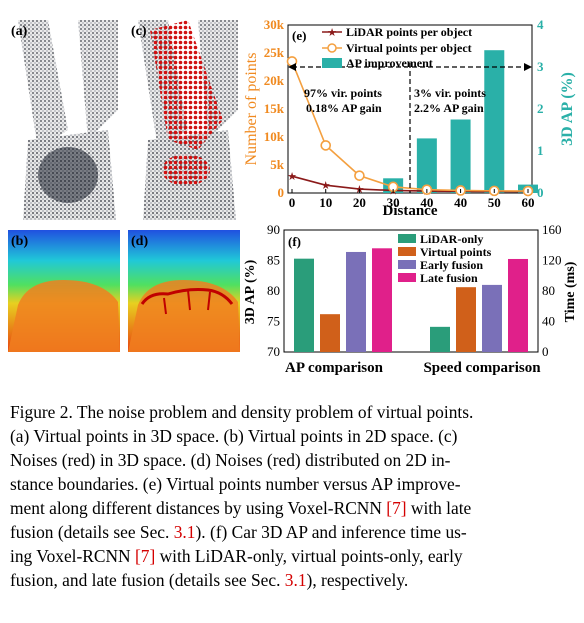 The width and height of the screenshot is (584, 623). What do you see at coordinates (540, 150) in the screenshot?
I see `chart-e-ytick-right: 1` at bounding box center [540, 150].